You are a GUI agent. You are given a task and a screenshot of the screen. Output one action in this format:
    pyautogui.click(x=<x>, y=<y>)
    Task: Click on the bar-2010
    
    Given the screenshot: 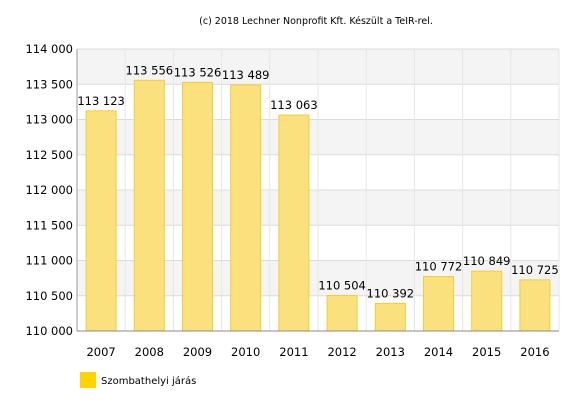 What is the action you would take?
    pyautogui.click(x=246, y=208)
    